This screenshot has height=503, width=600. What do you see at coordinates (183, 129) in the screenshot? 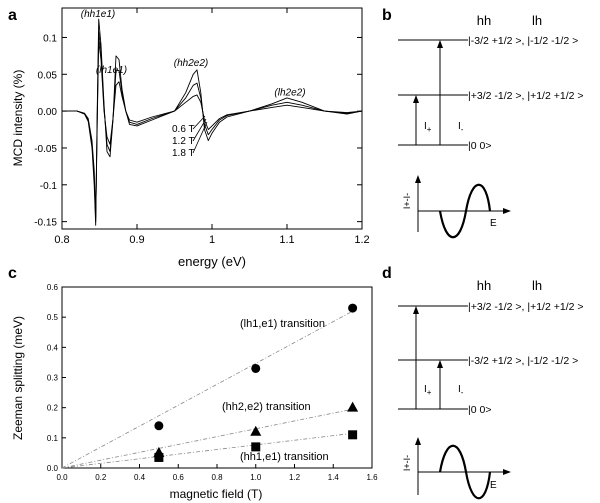
I see `field-label-0: 0.6 T` at bounding box center [183, 129].